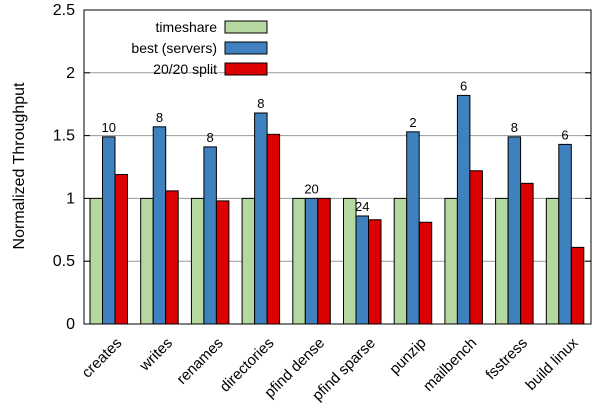  What do you see at coordinates (311, 188) in the screenshot?
I see `bar-annotation: 20` at bounding box center [311, 188].